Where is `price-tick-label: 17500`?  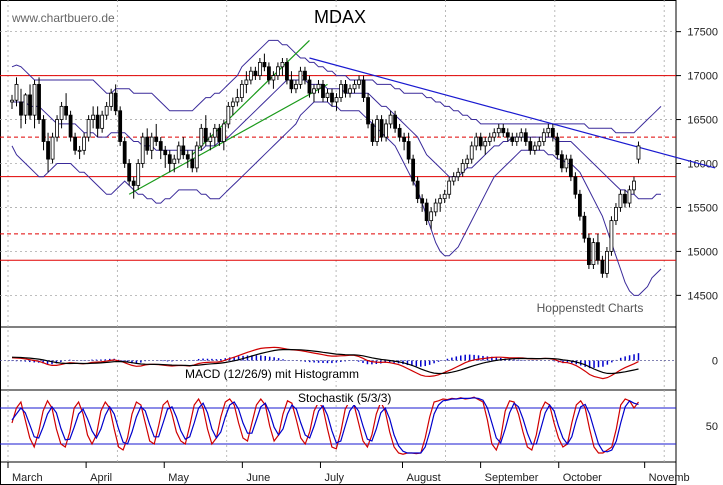 price-tick-label: 17500 is located at coordinates (702, 33).